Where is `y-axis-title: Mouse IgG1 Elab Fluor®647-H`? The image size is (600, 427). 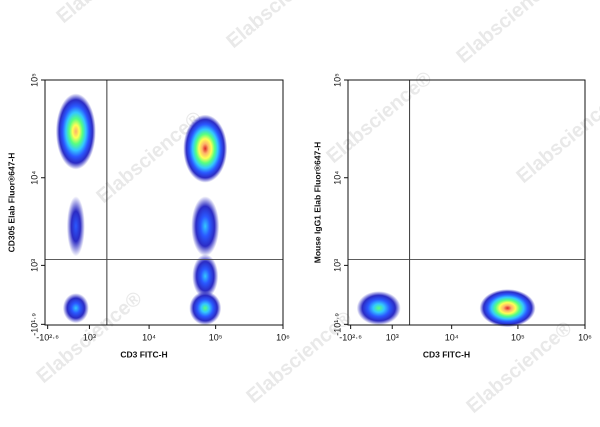
y-axis-title: Mouse IgG1 Elab Fluor®647-H is located at coordinates (317, 203).